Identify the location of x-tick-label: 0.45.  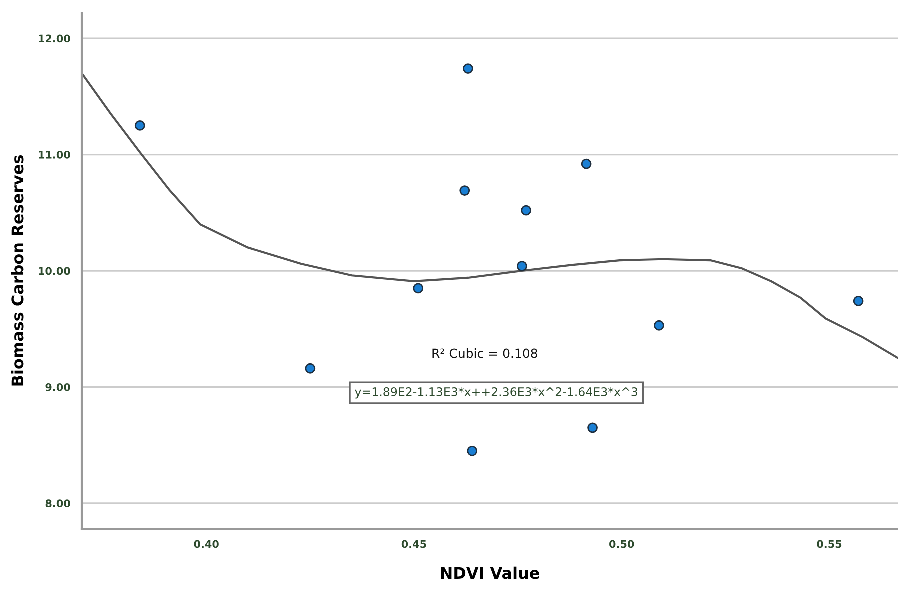
(414, 544).